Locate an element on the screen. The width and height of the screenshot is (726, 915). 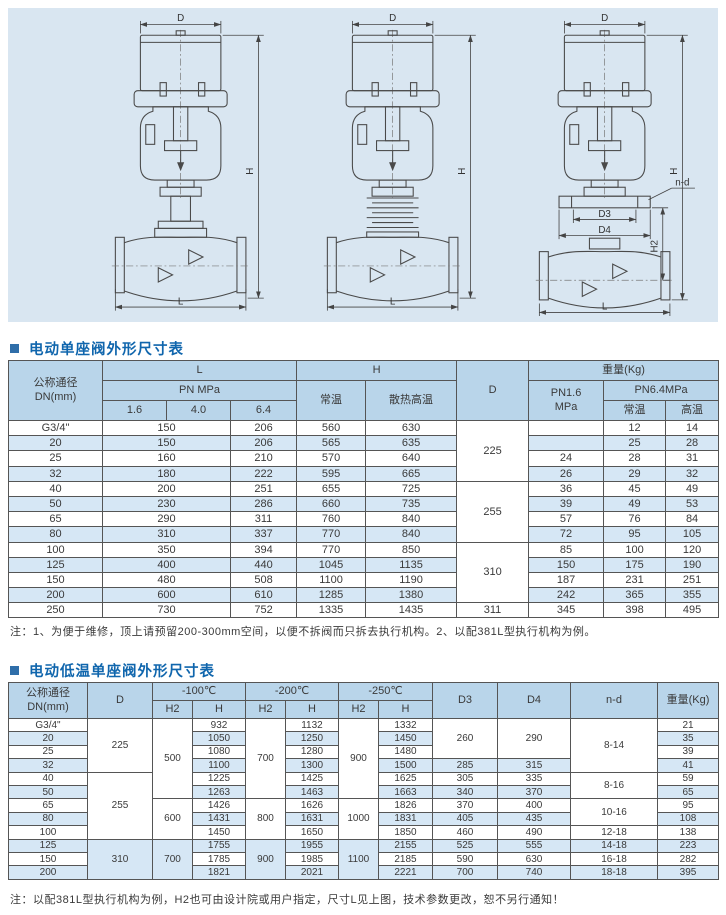
cell: 1426 is located at coordinates (219, 805).